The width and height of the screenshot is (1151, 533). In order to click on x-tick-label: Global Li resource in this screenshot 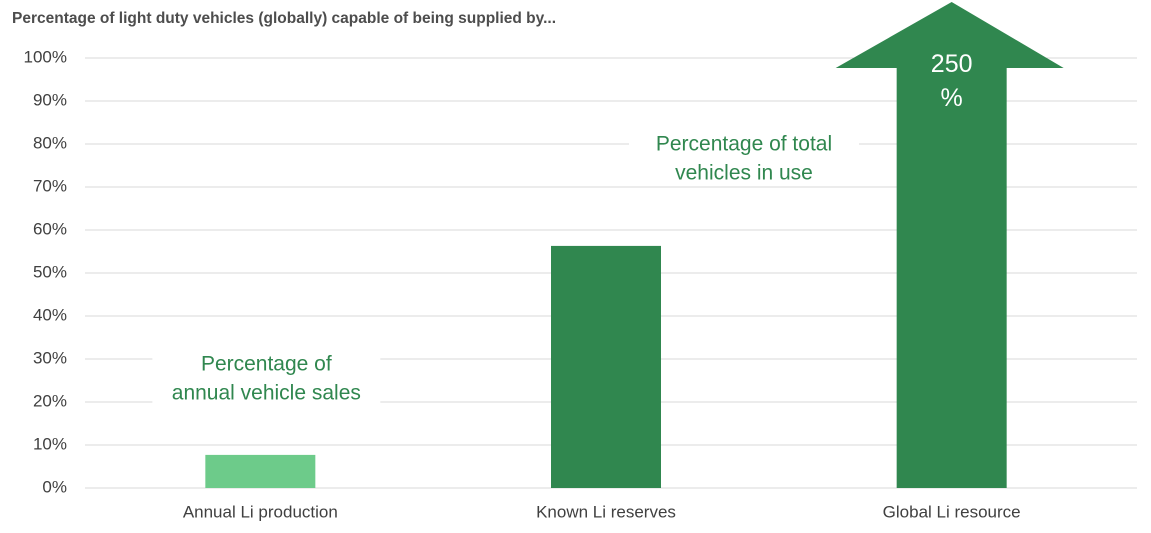, I will do `click(952, 511)`.